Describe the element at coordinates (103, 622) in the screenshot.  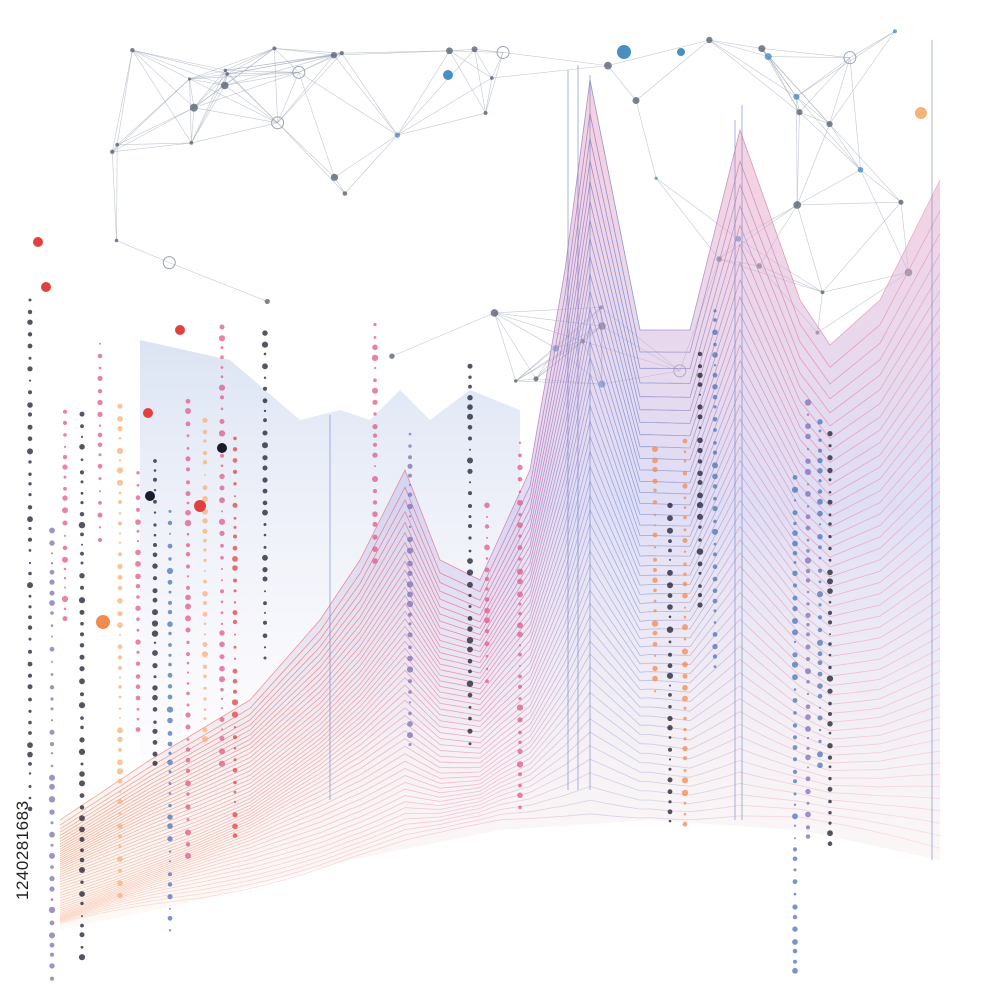
I see `accent-dot` at that location.